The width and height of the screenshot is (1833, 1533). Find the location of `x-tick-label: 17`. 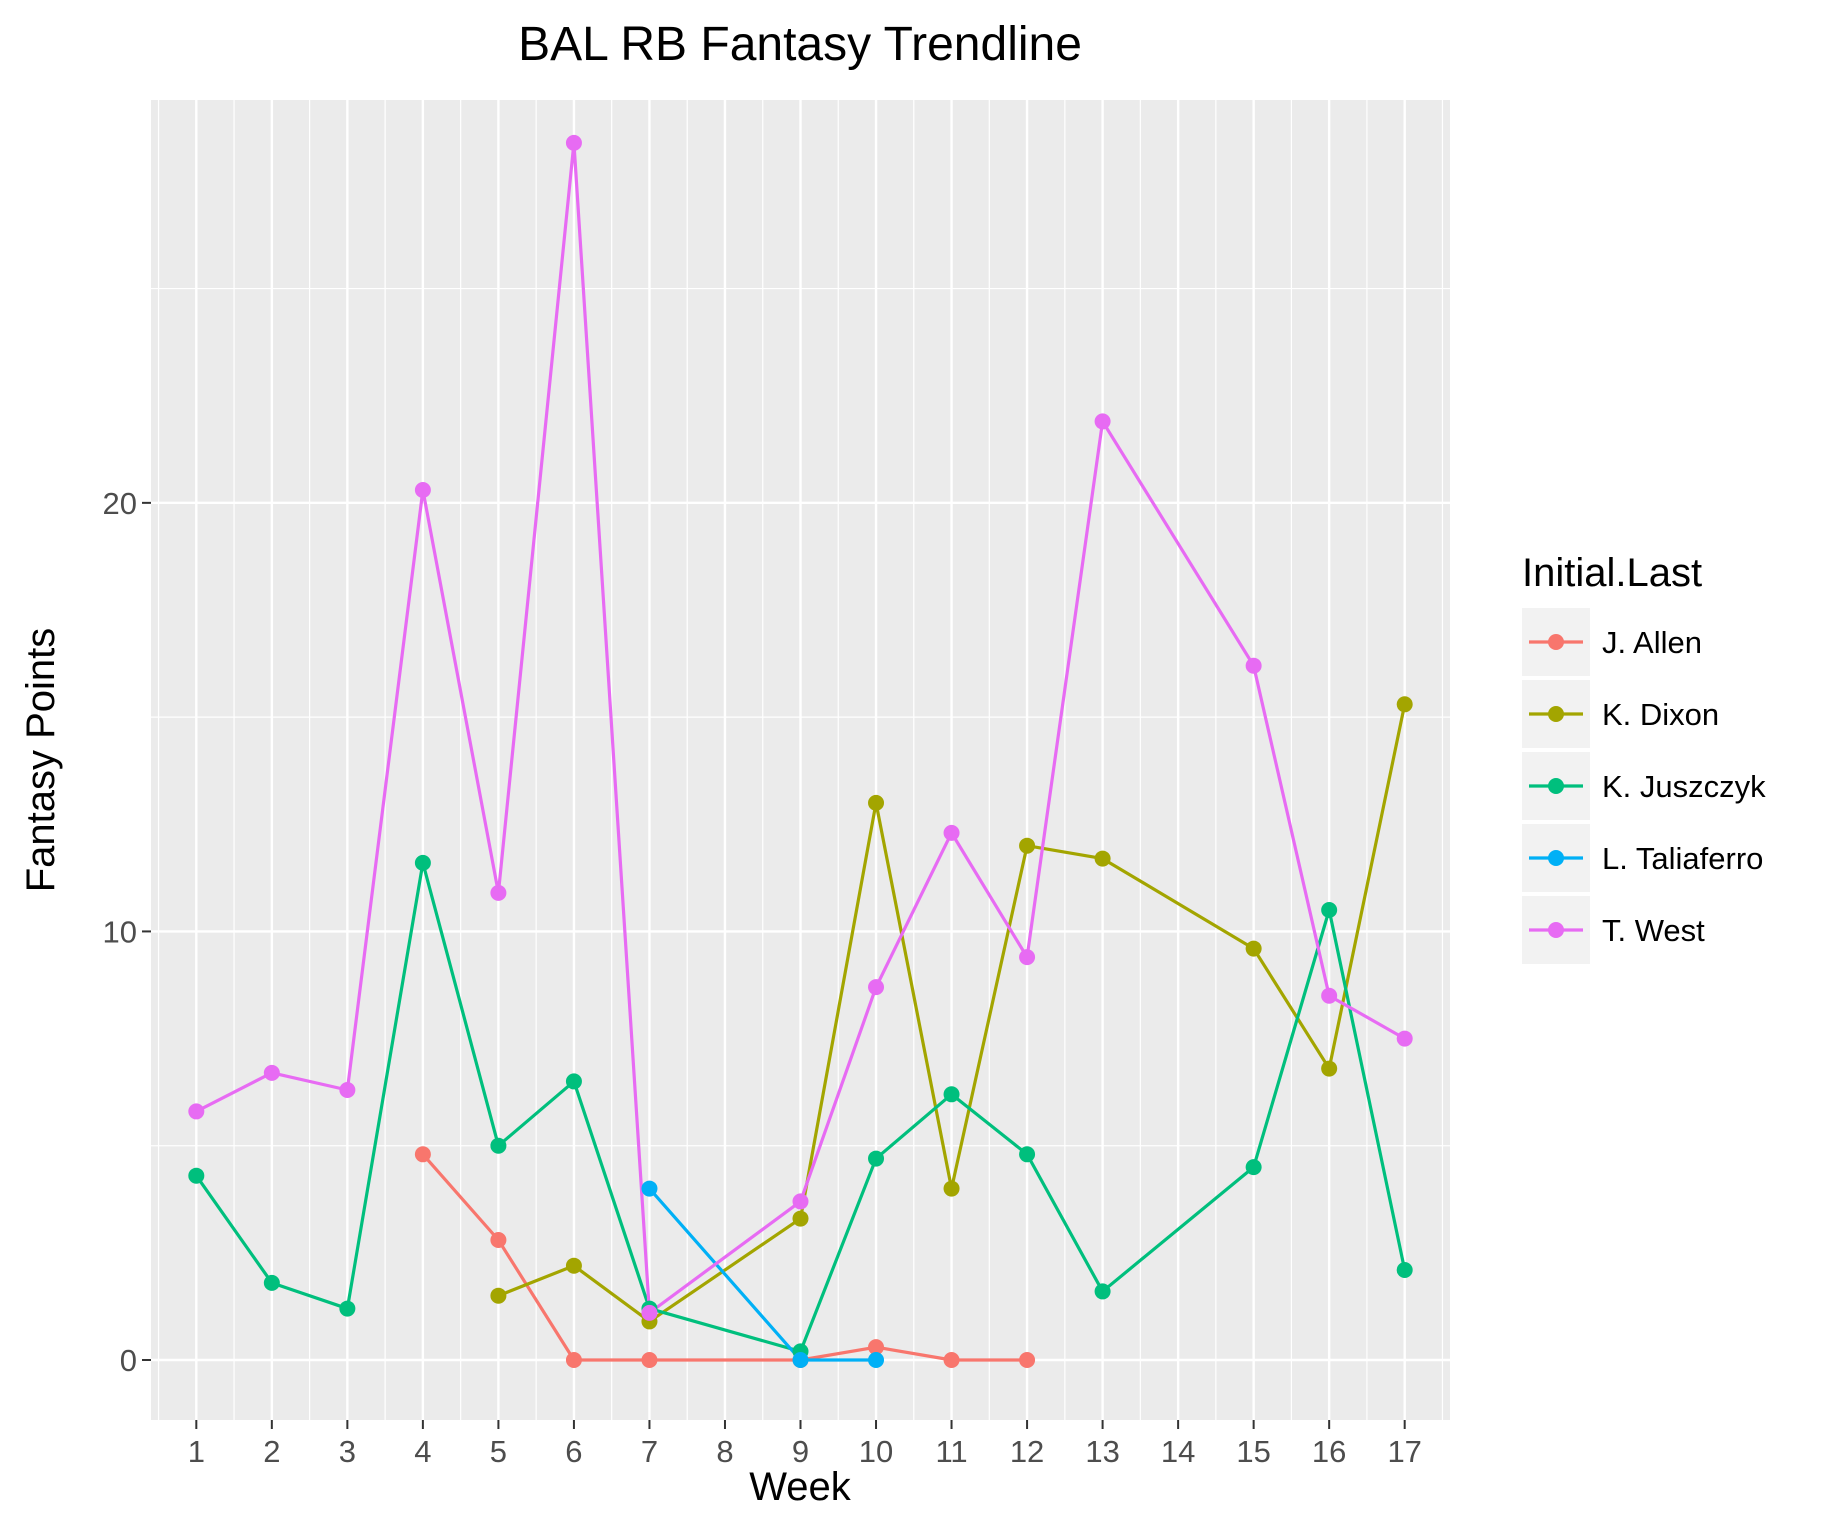

x-tick-label: 17 is located at coordinates (1404, 1451).